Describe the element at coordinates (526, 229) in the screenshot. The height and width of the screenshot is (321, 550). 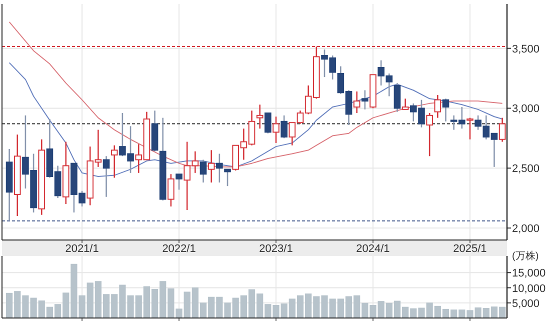
I see `y-tick-label: 2,000` at that location.